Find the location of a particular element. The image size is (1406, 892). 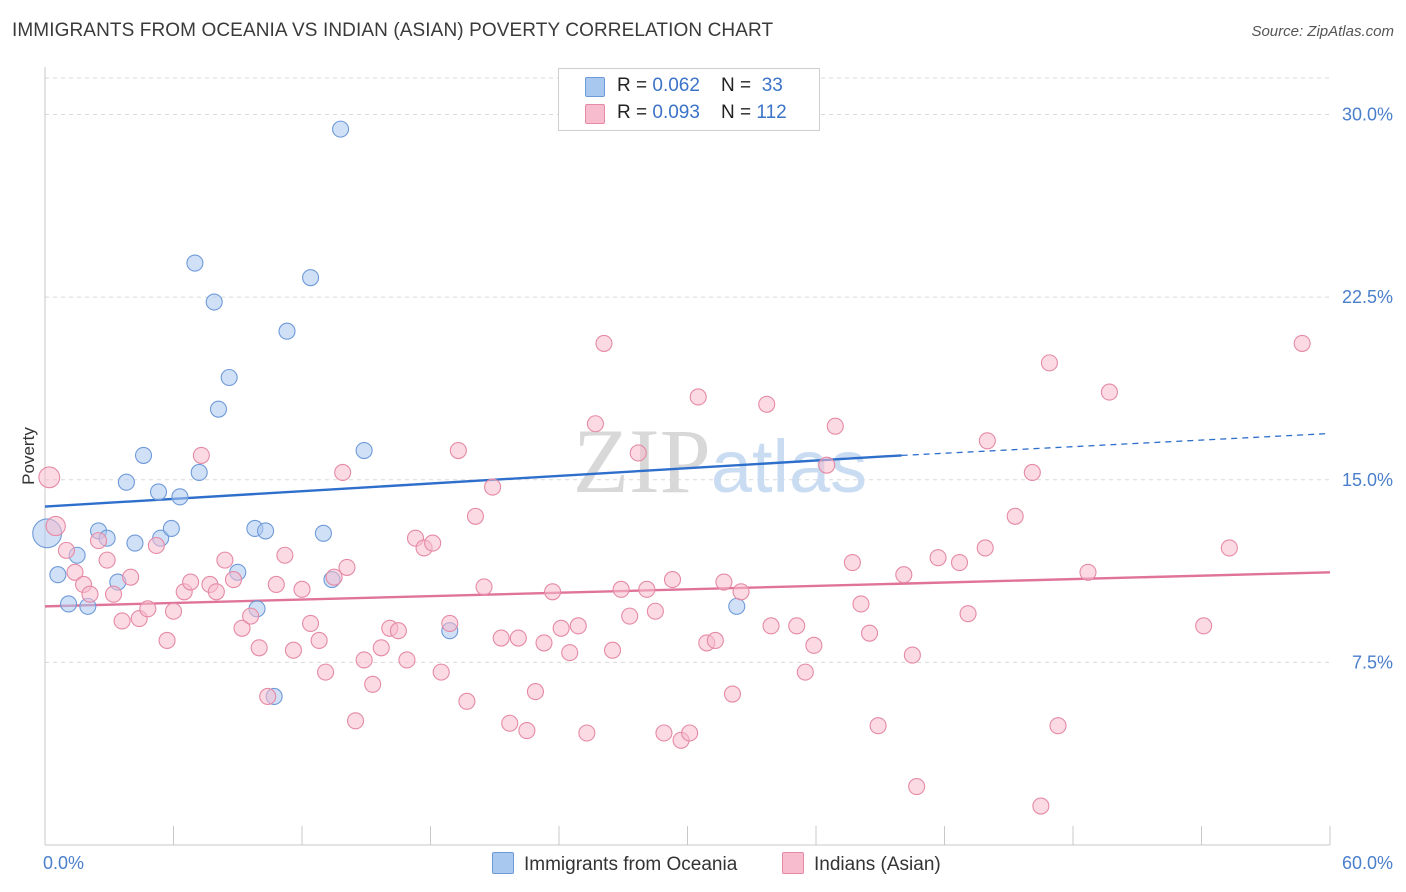

y-axis-label: Poverty is located at coordinates (28, 456).